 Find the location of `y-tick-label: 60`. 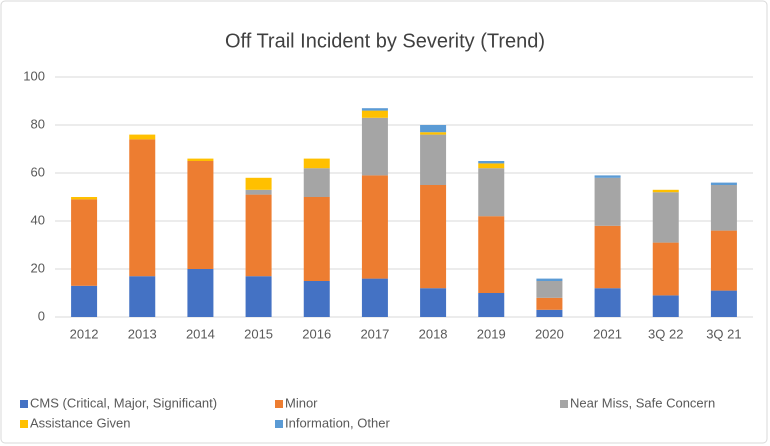

y-tick-label: 60 is located at coordinates (38, 171).